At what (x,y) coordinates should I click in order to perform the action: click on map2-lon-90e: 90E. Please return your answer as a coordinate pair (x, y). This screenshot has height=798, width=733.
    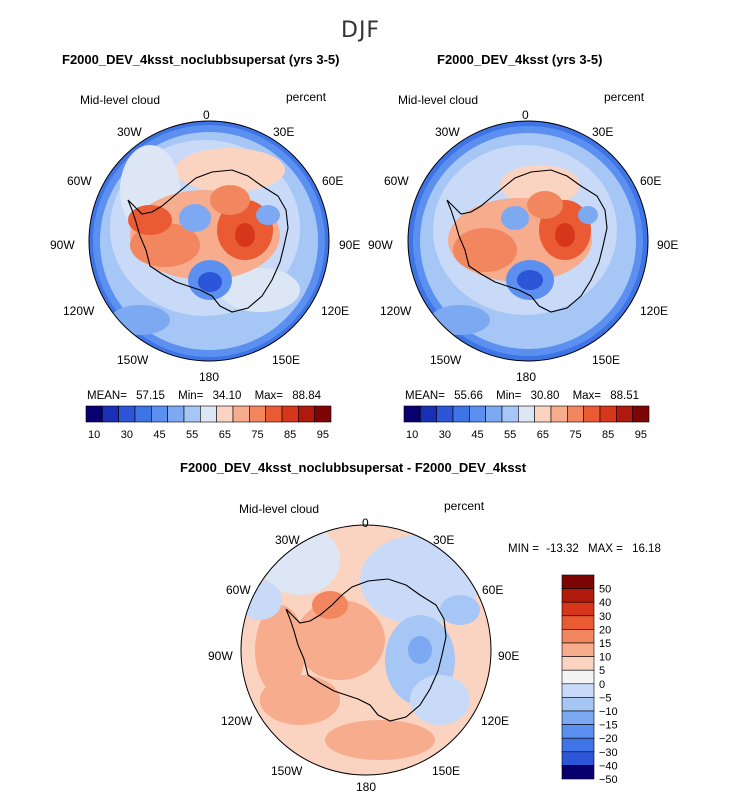
    Looking at the image, I should click on (668, 245).